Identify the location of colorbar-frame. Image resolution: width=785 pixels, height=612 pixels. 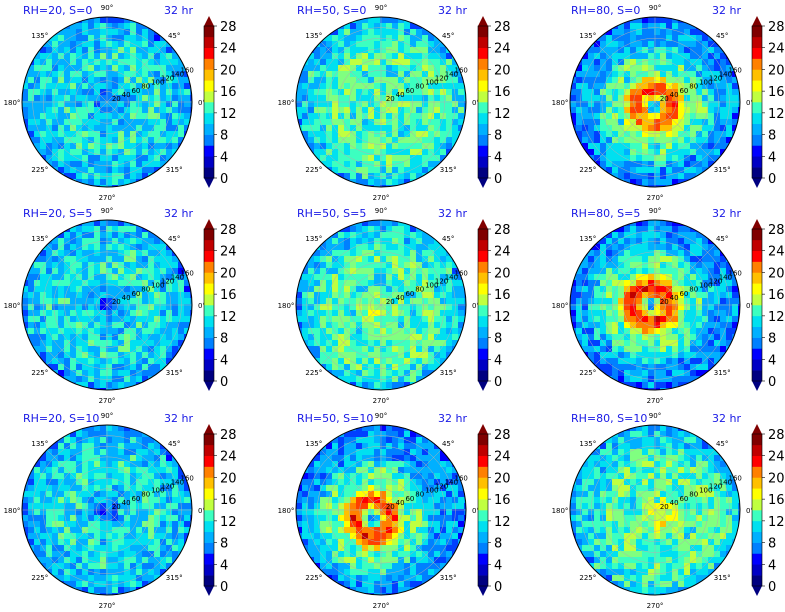
(483, 102).